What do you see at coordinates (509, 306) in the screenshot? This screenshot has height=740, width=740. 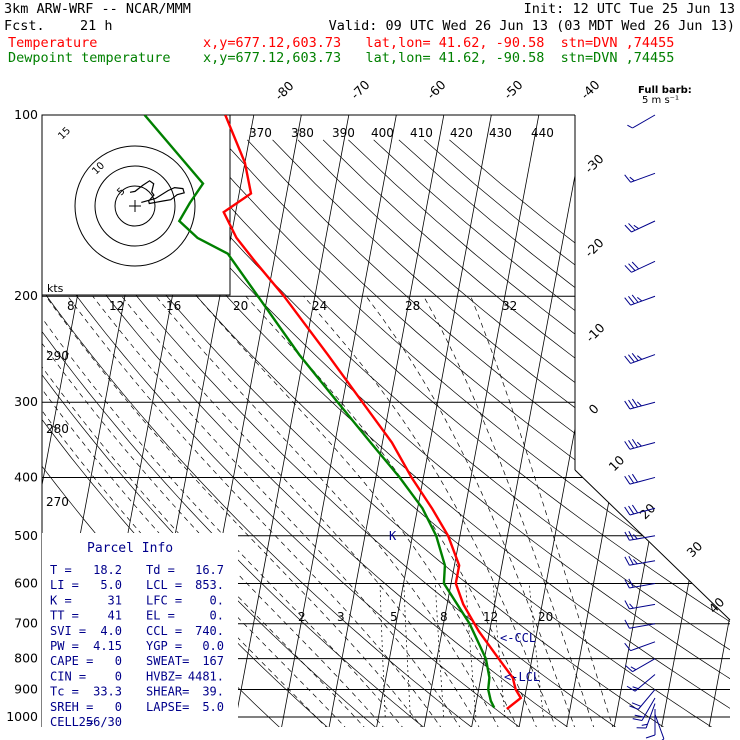 I see `hodo-speed-label: 32` at bounding box center [509, 306].